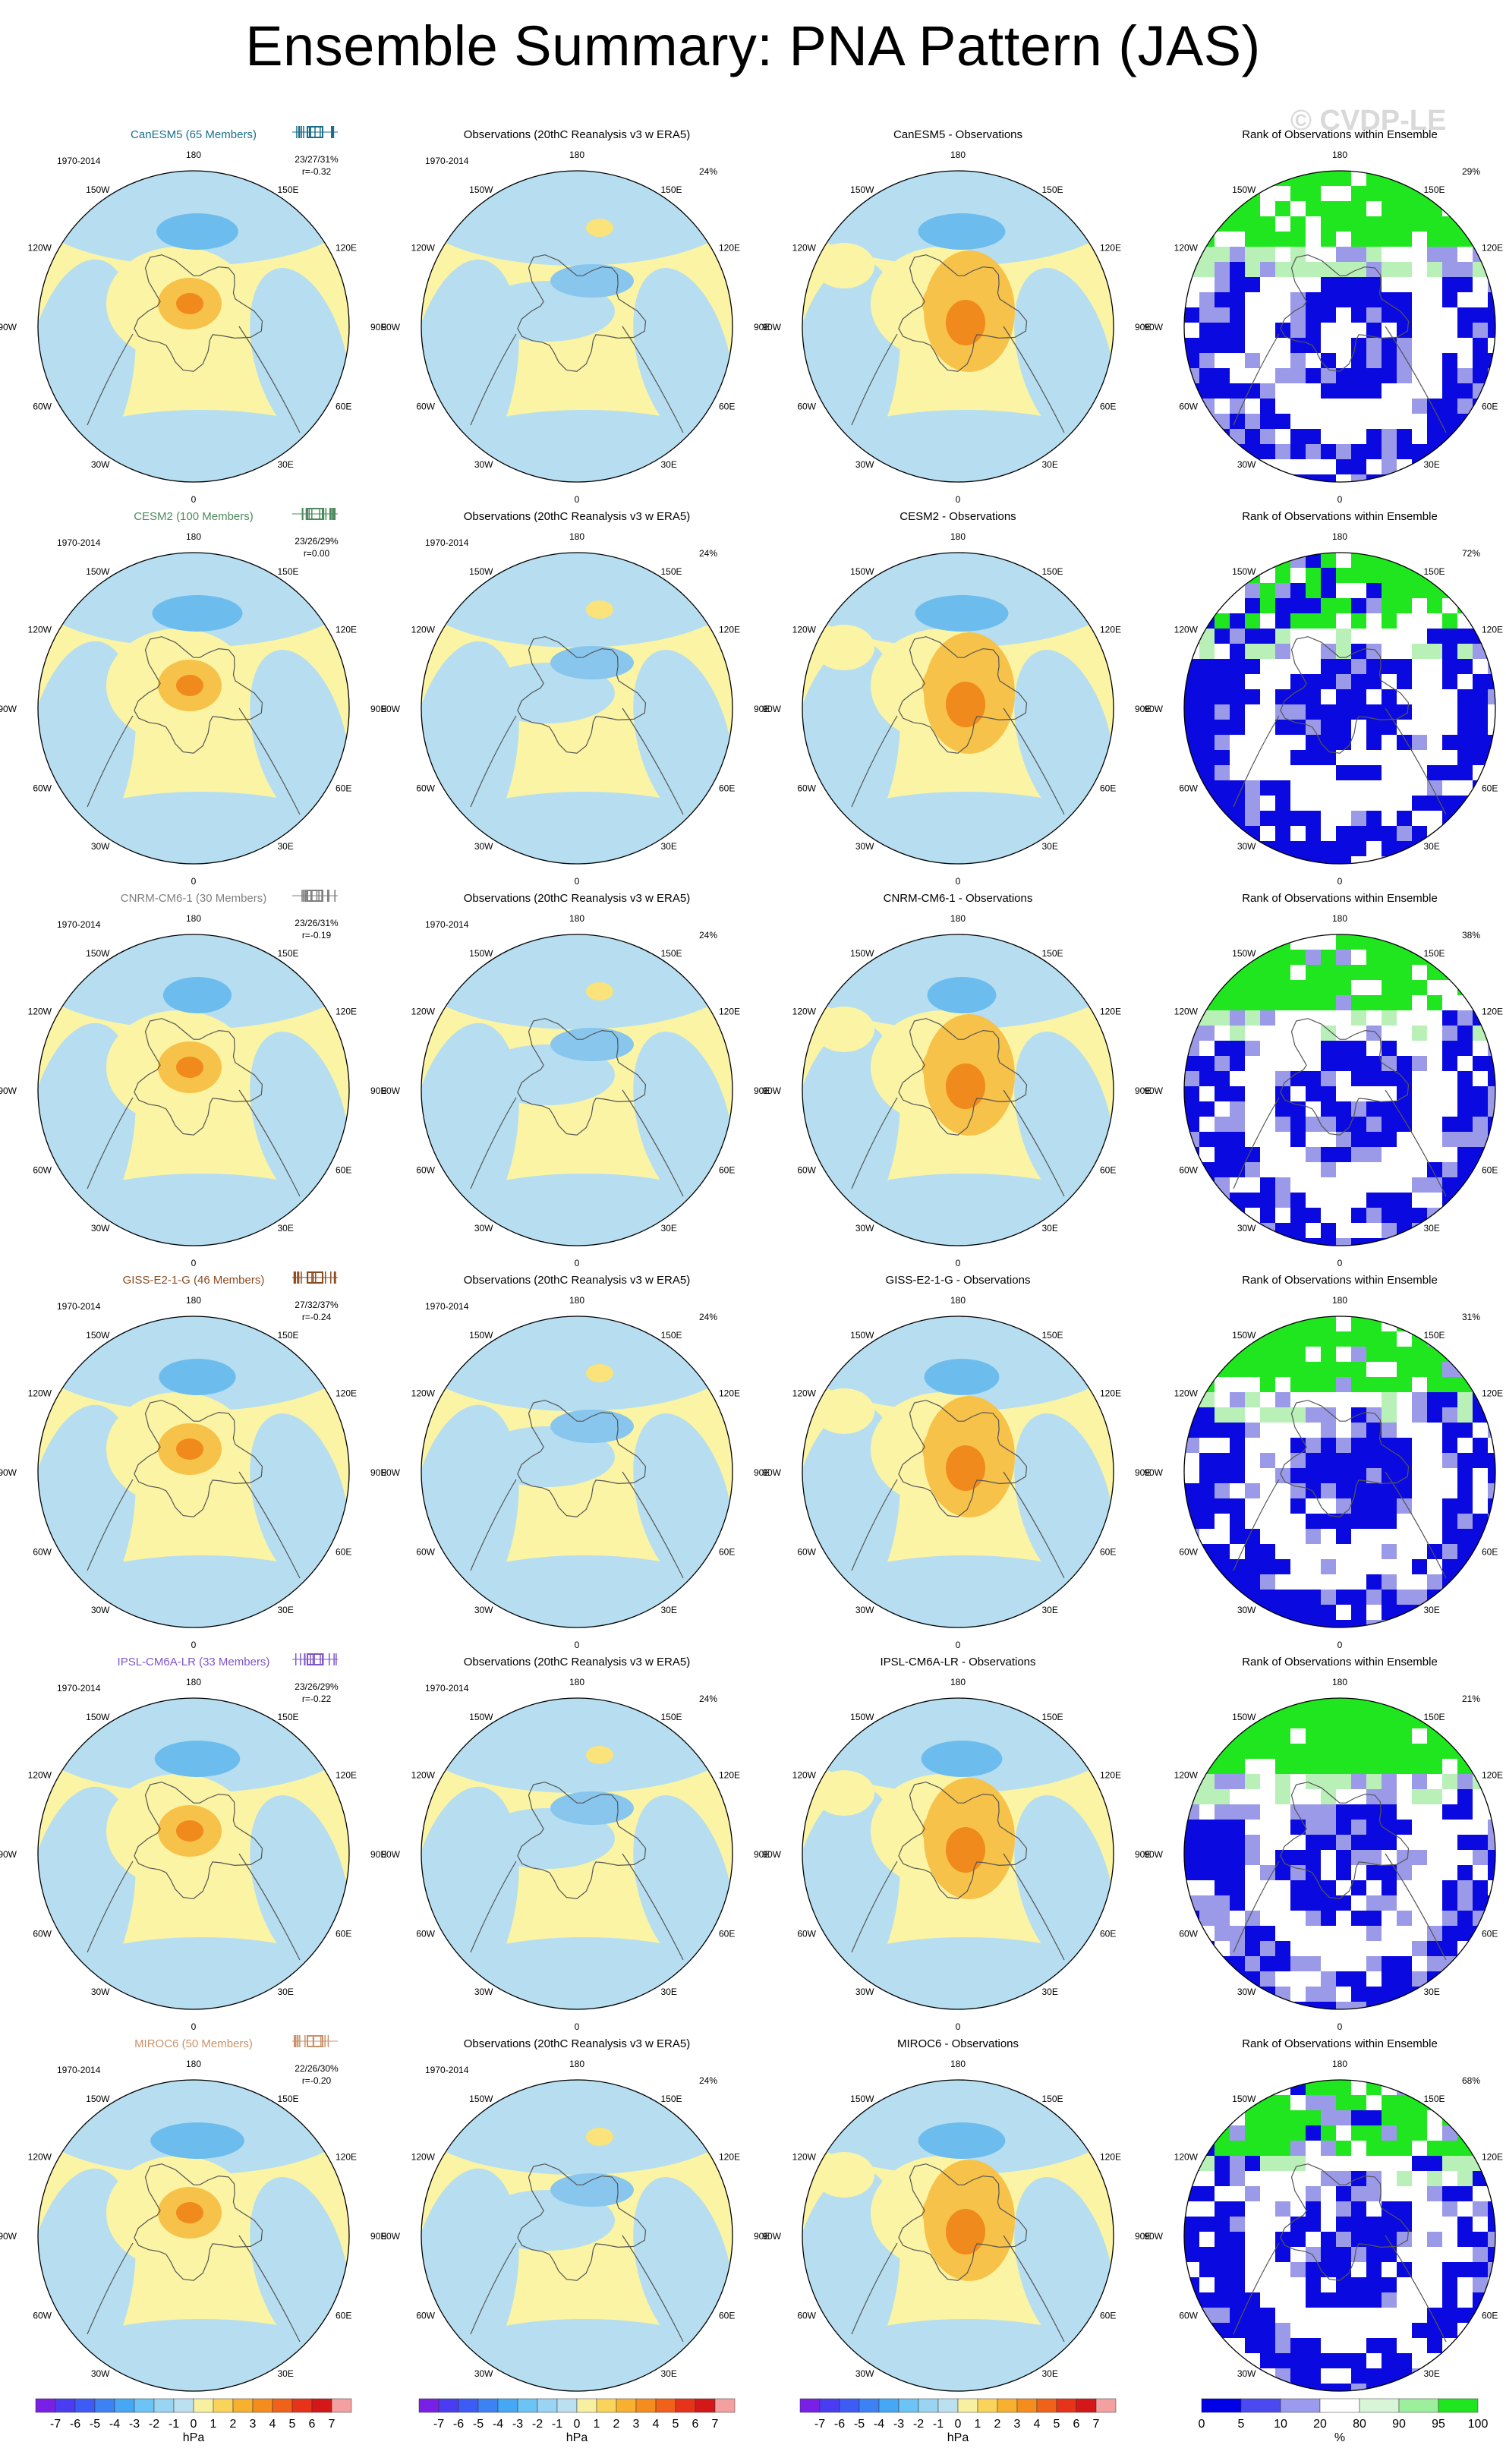 Image resolution: width=1506 pixels, height=2464 pixels. I want to click on colorbar-tick-label: 2, so click(616, 2424).